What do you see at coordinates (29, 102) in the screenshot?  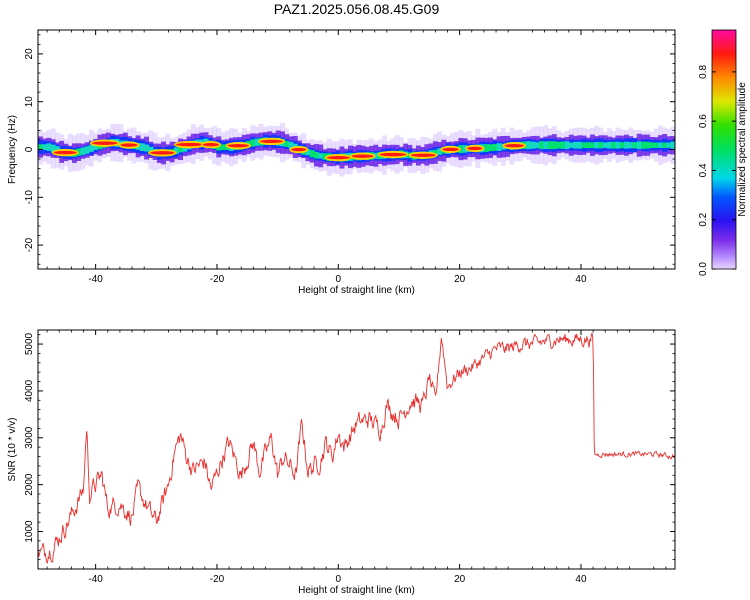 I see `spectrogram-y-tick-label: 10` at bounding box center [29, 102].